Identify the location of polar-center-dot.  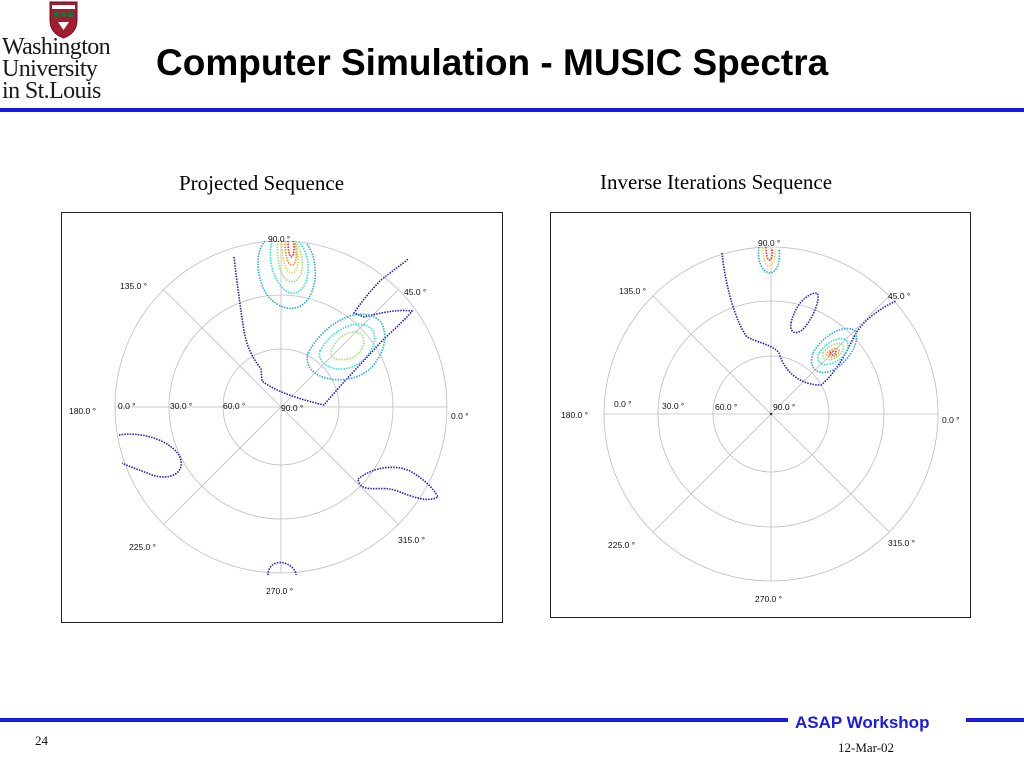
(771, 414).